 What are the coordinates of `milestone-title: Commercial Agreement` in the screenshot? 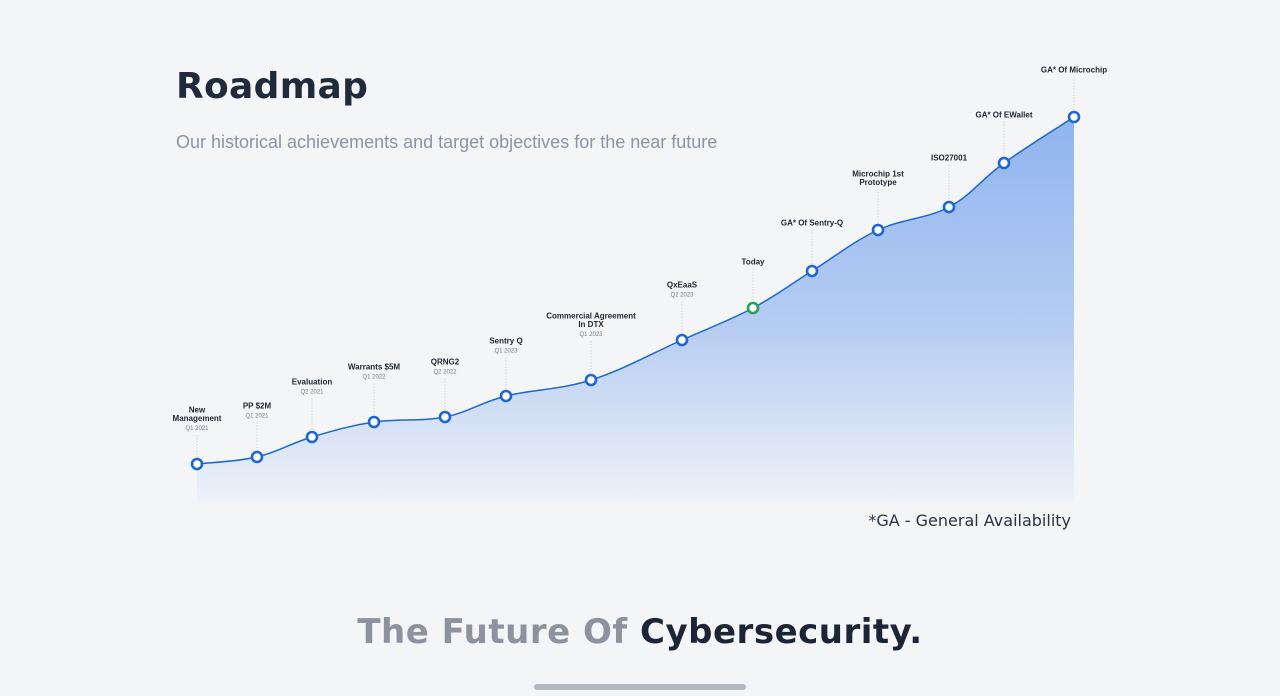 It's located at (591, 316).